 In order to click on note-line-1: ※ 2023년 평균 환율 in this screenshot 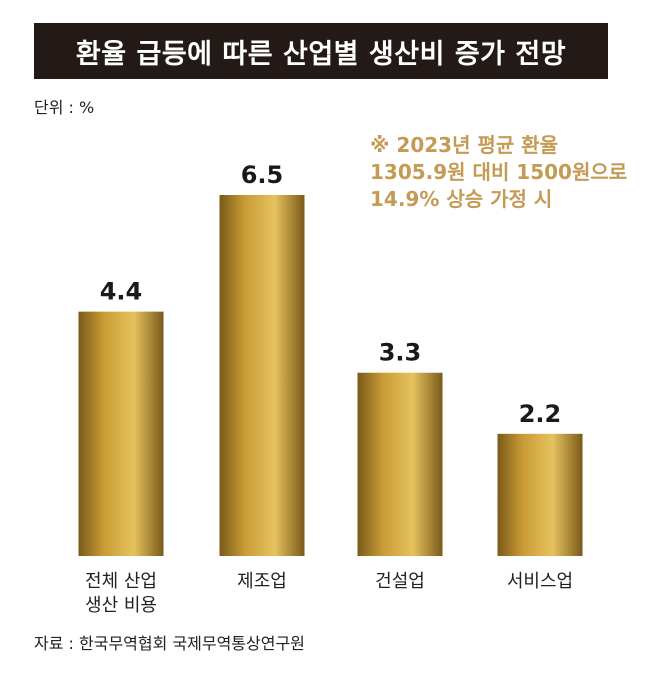, I will do `click(464, 145)`.